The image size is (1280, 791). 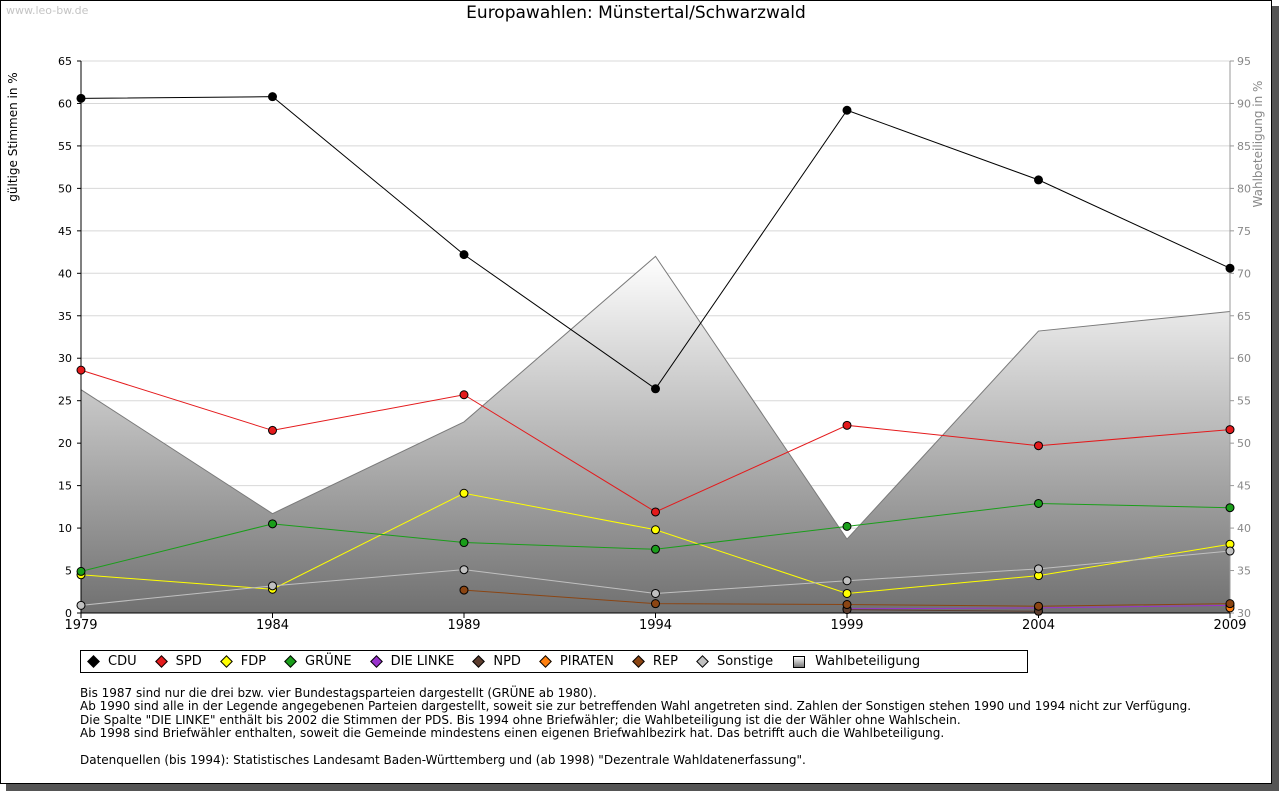 What do you see at coordinates (68, 613) in the screenshot?
I see `y-tick-label: 0` at bounding box center [68, 613].